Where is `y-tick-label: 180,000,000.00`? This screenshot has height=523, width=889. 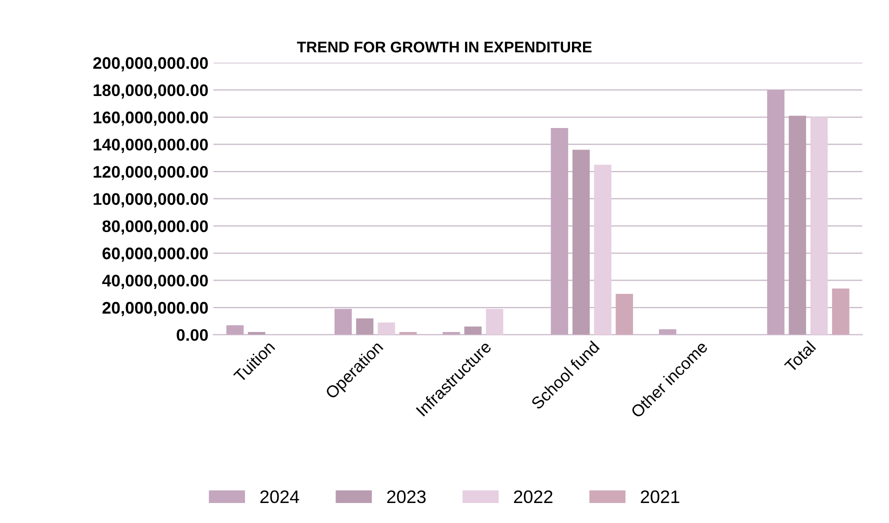
y-tick-label: 180,000,000.00 is located at coordinates (151, 91).